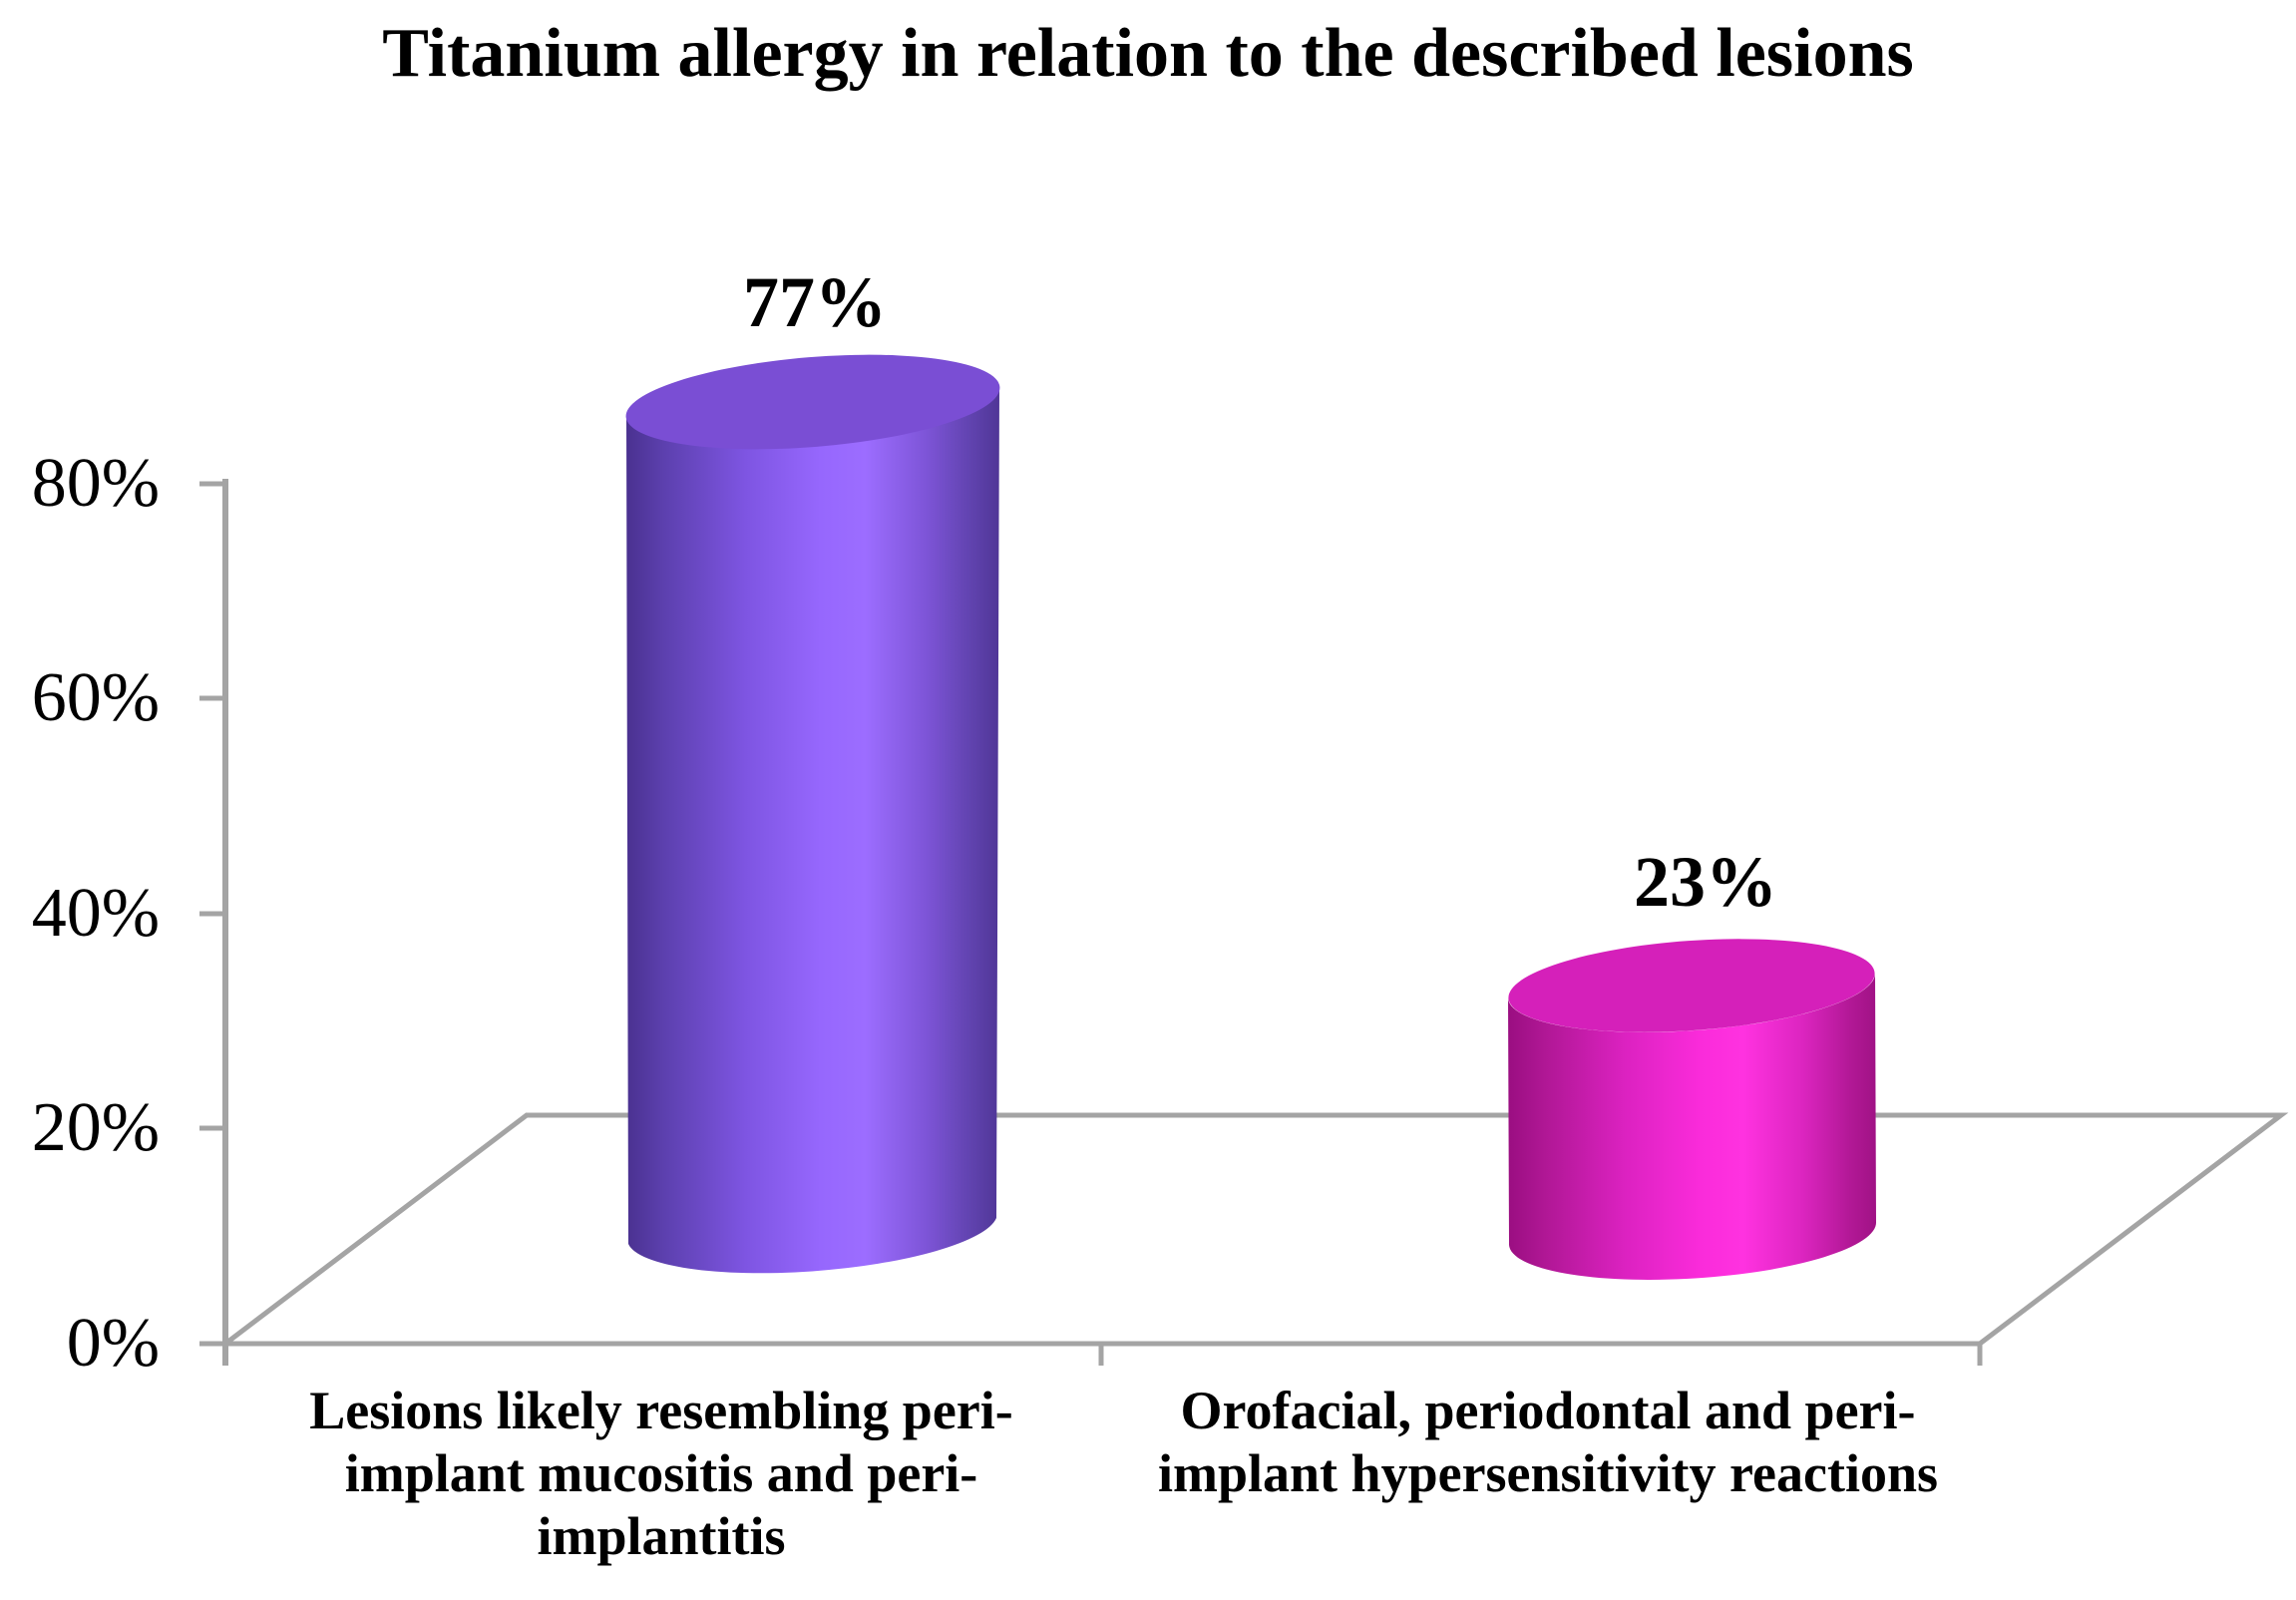 This screenshot has height=1600, width=2296. Describe the element at coordinates (212, 914) in the screenshot. I see `y-axis-ticks` at that location.